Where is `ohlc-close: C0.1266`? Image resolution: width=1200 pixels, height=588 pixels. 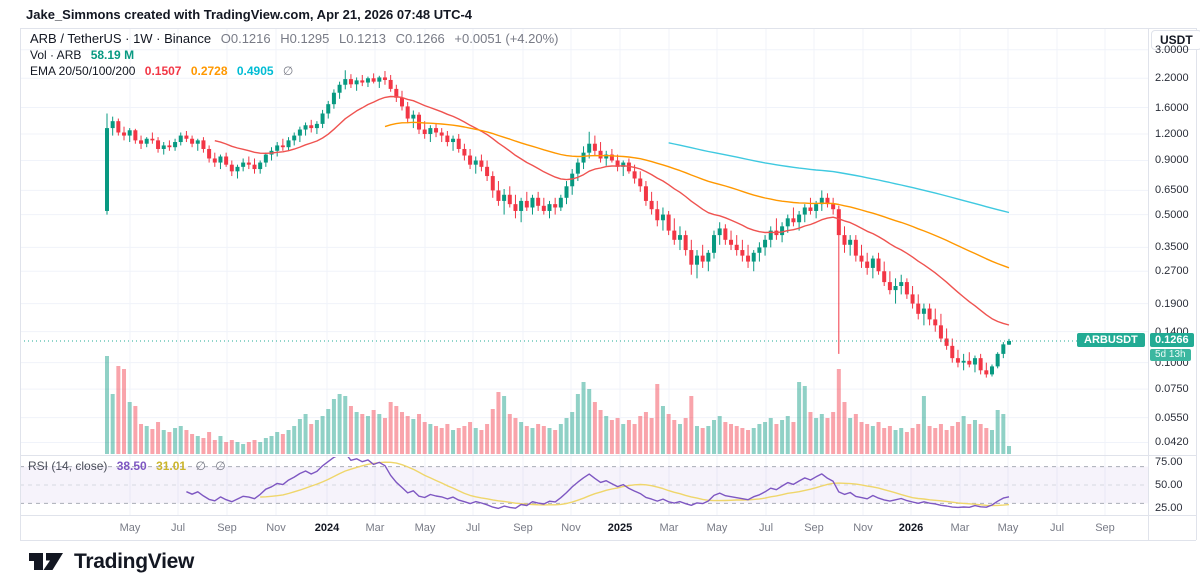 ohlc-close: C0.1266 is located at coordinates (420, 38).